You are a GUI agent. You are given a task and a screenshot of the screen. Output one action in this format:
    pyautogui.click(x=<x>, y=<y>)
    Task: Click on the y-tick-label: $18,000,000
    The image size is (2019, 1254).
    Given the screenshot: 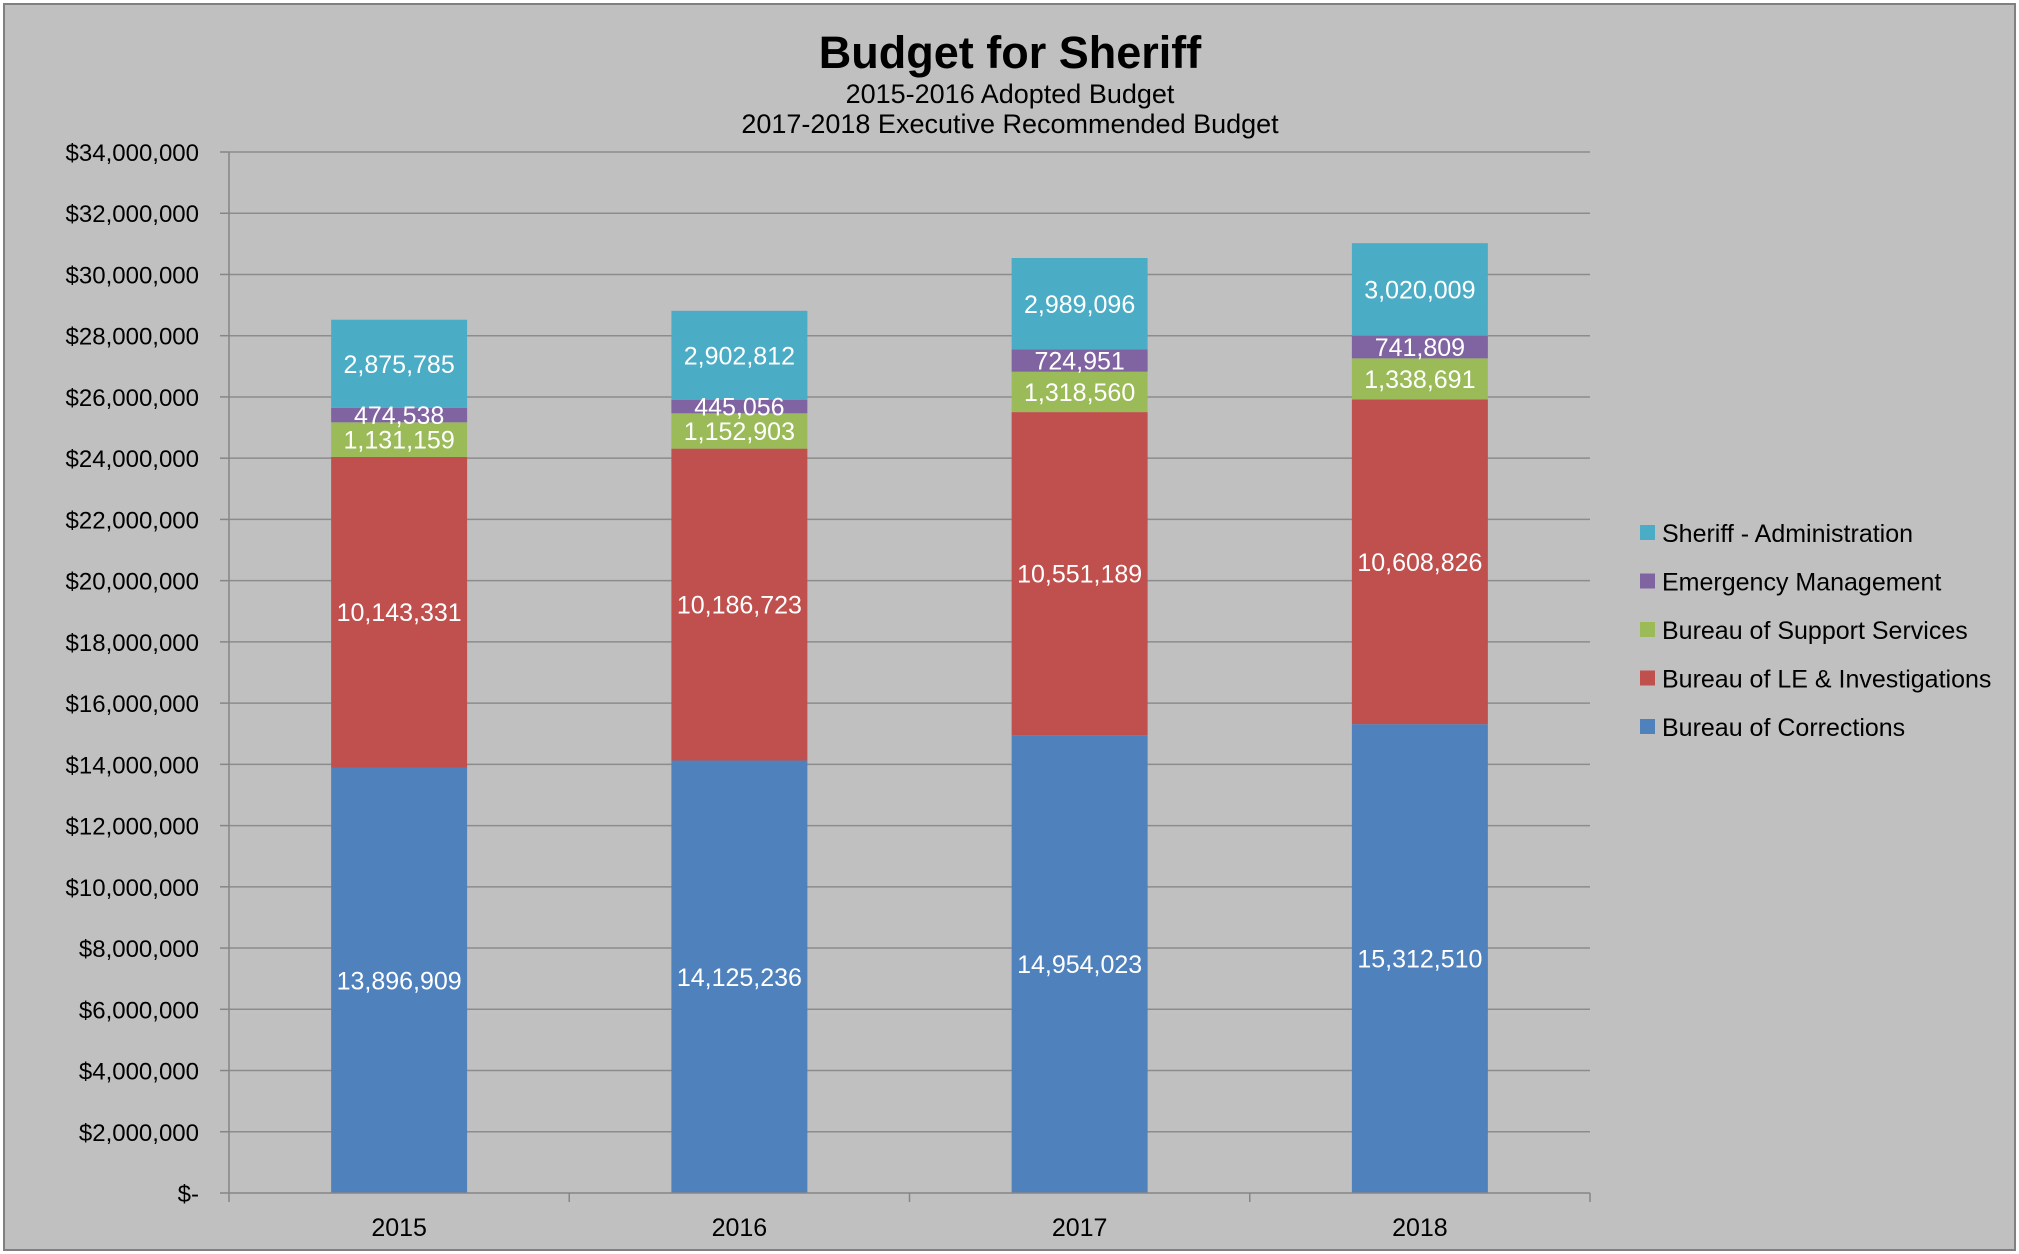 What is the action you would take?
    pyautogui.click(x=132, y=643)
    